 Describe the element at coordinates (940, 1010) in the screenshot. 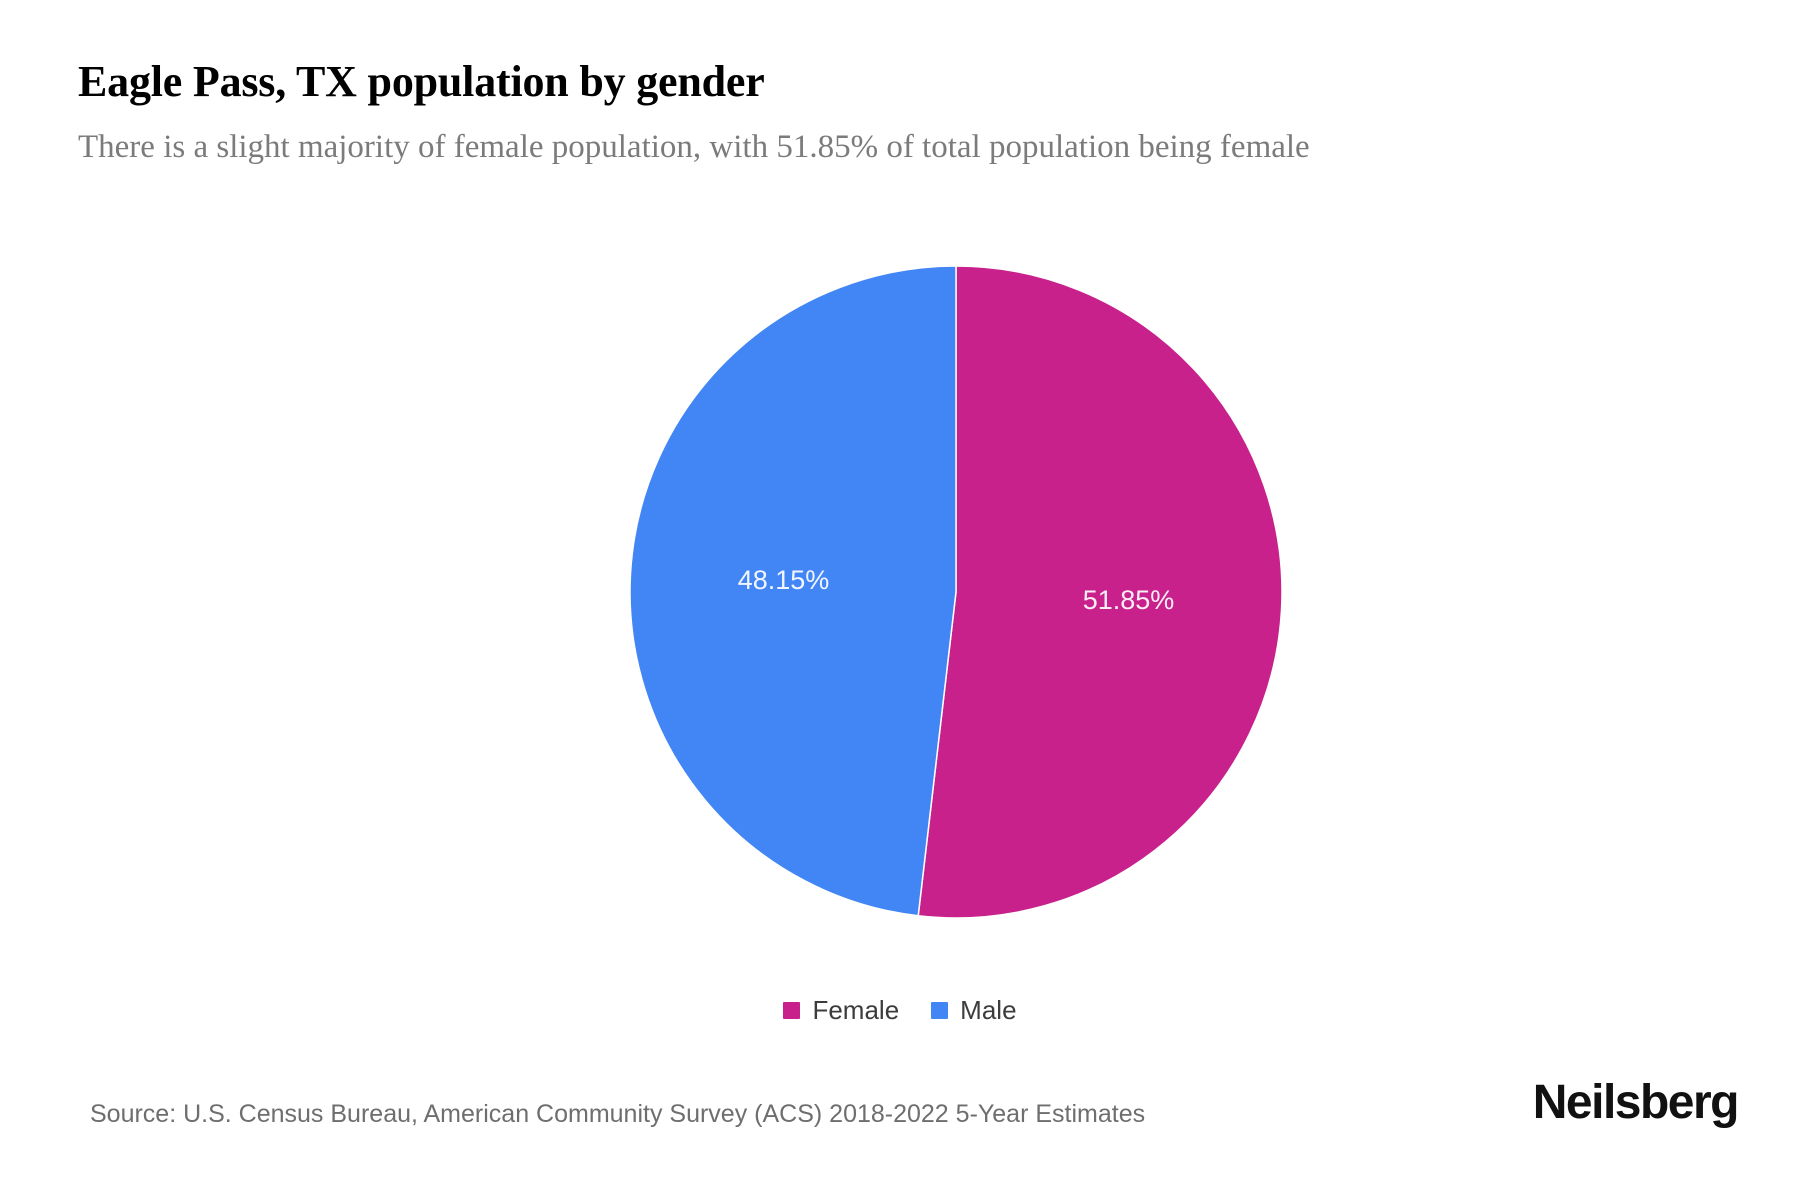

I see `legend-swatch-icon-male` at that location.